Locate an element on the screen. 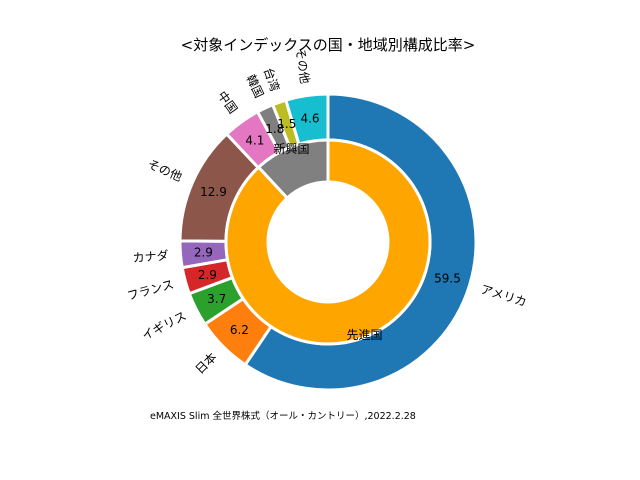 The image size is (640, 480). chart-caption: eMAXIS Slim 全世界株式（オール・カントリー）,2022.2.28 is located at coordinates (283, 416).